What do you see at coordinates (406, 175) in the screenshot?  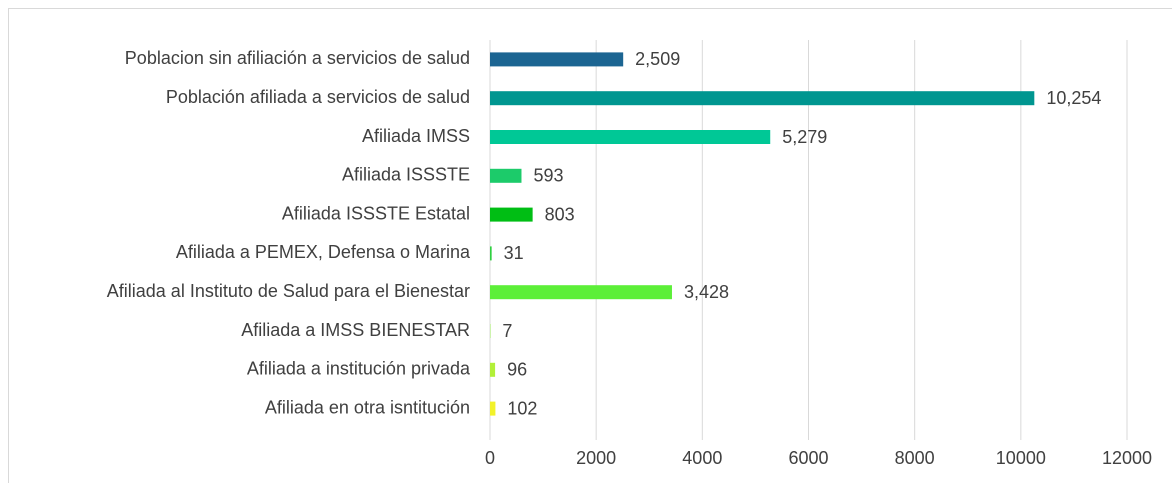 I see `y-tick-label: Afiliada ISSSTE` at bounding box center [406, 175].